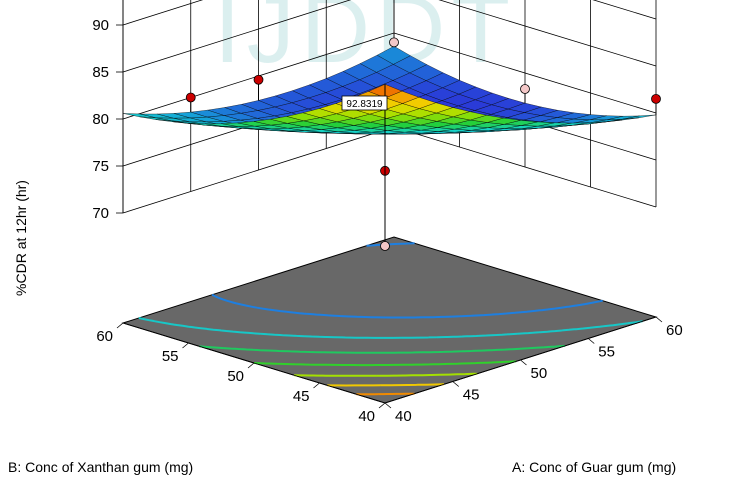  I want to click on z-tick-label: 90, so click(100, 25).